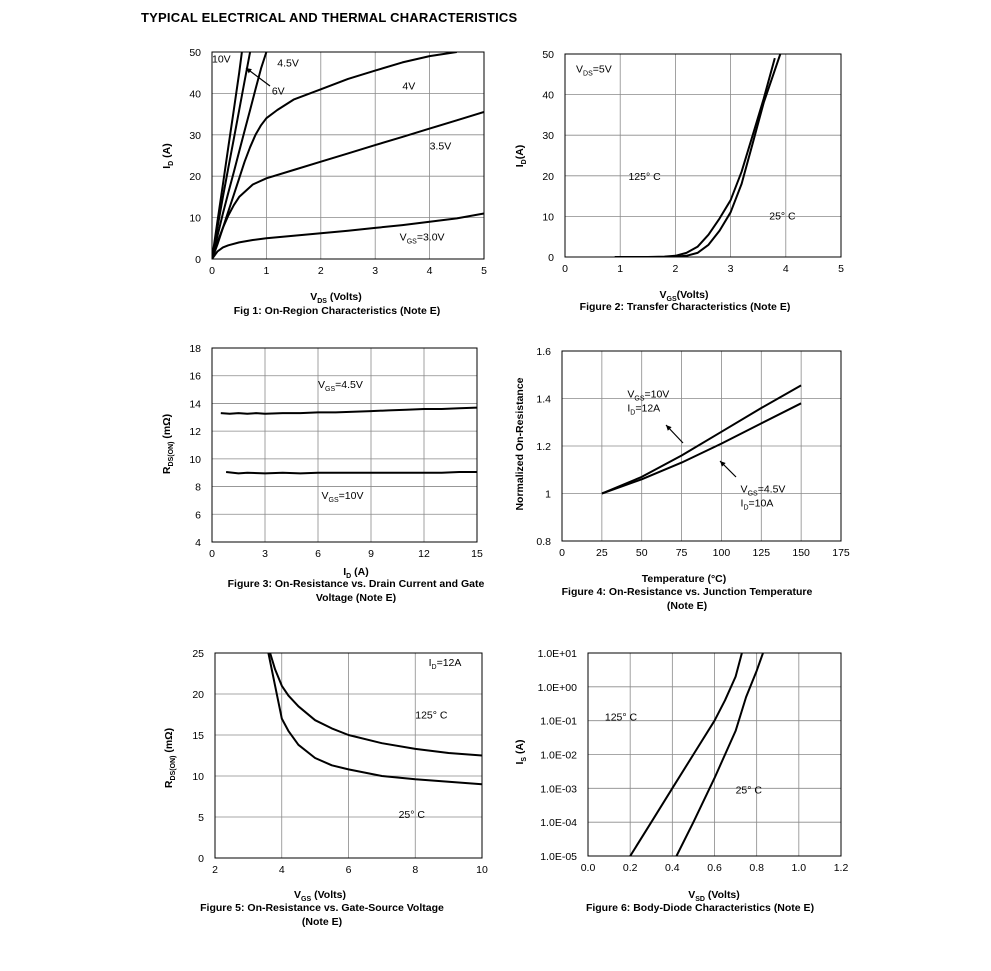 The image size is (991, 971). What do you see at coordinates (558, 688) in the screenshot?
I see `y-tick-label: 1.0E+00` at bounding box center [558, 688].